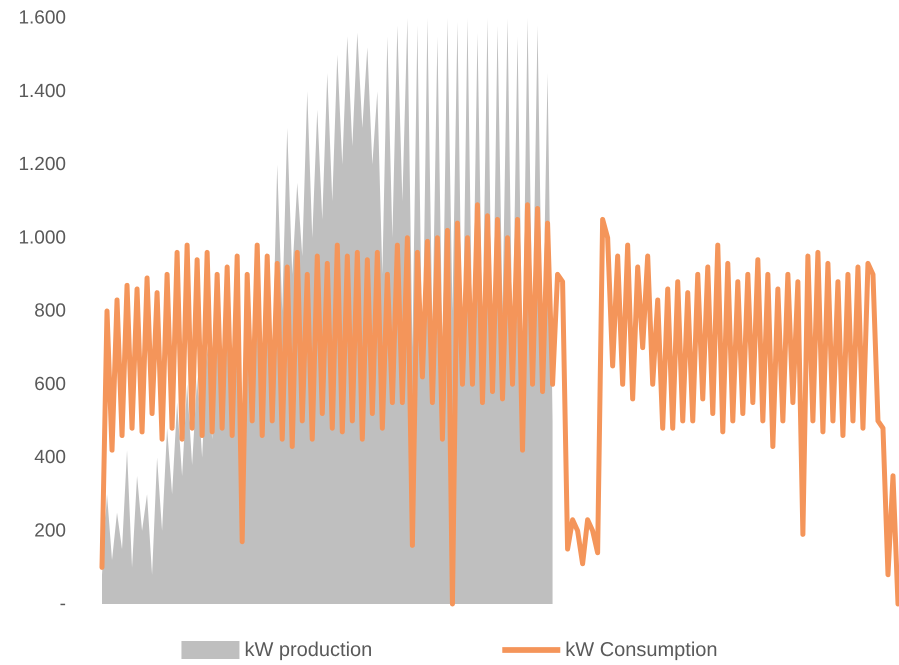  What do you see at coordinates (308, 650) in the screenshot?
I see `legend-label: kW production` at bounding box center [308, 650].